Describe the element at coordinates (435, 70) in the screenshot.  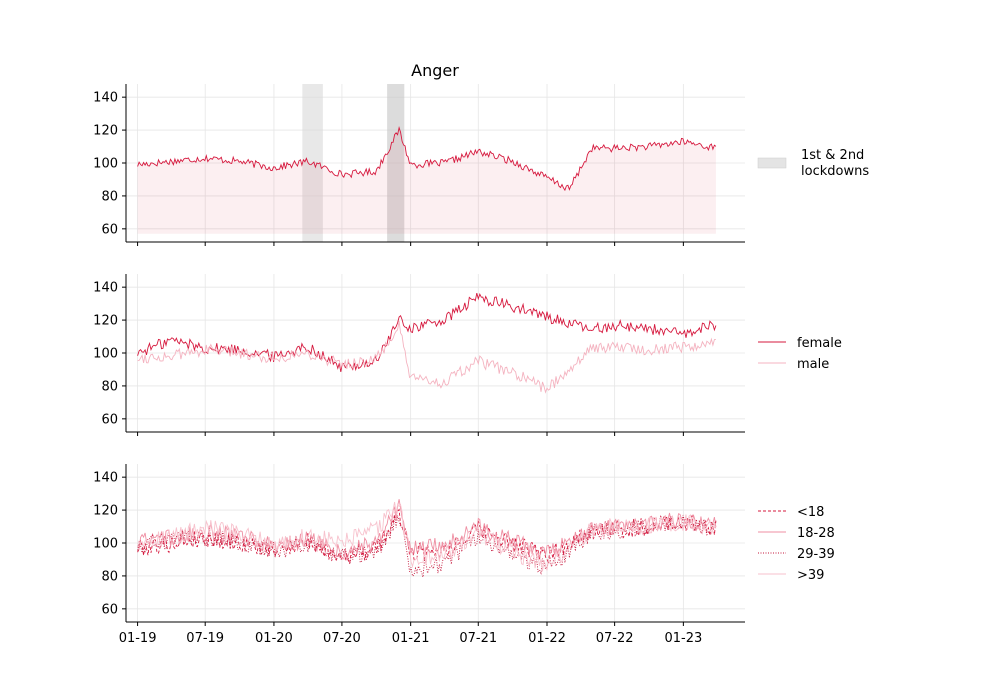
I see `chart-title: Anger` at that location.